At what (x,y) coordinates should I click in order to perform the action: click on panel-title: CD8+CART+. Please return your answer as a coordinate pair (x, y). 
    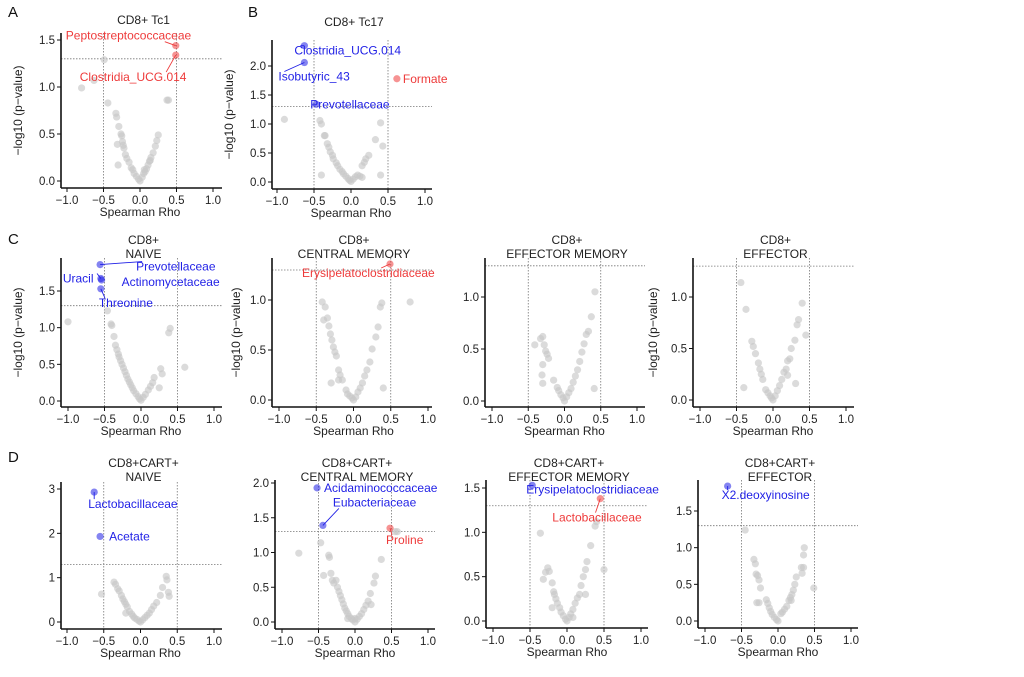
    Looking at the image, I should click on (357, 463).